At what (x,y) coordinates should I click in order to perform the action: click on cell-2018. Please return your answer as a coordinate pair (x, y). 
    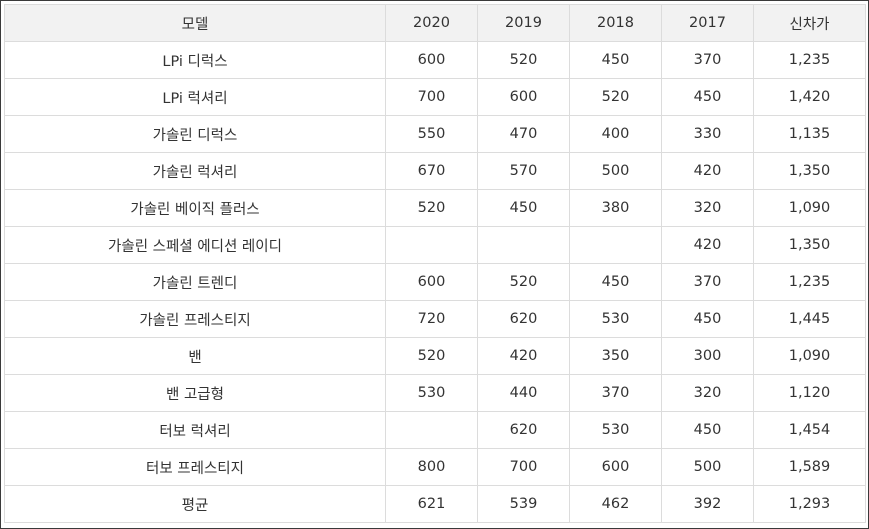
    Looking at the image, I should click on (615, 245).